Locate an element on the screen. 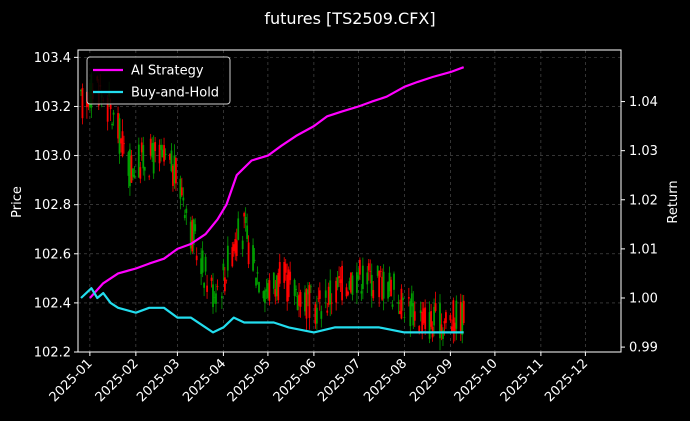  x-tick-label: 2025-09 is located at coordinates (431, 380).